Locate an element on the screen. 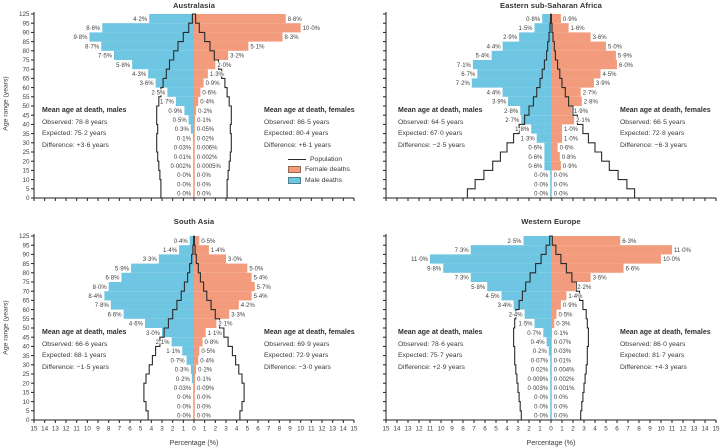 The height and width of the screenshot is (448, 720). y-tick-label: 125 is located at coordinates (24, 236).